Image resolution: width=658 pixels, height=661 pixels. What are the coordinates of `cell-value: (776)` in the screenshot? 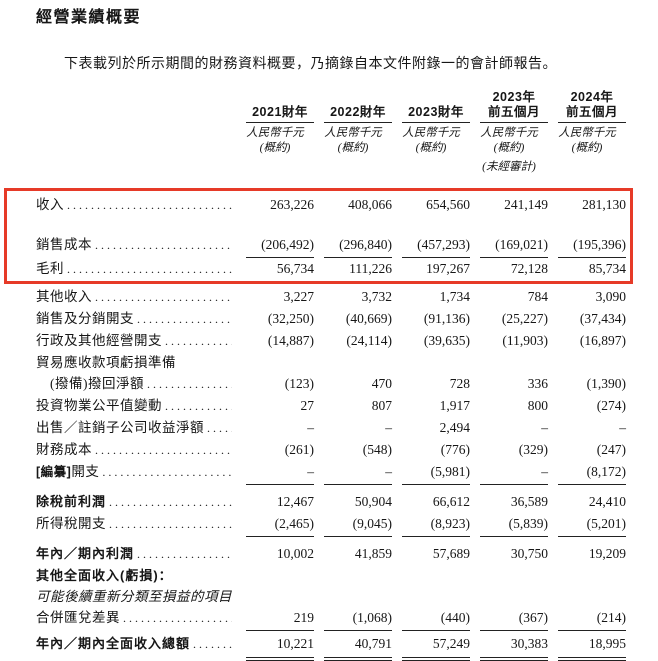 It's located at (455, 449).